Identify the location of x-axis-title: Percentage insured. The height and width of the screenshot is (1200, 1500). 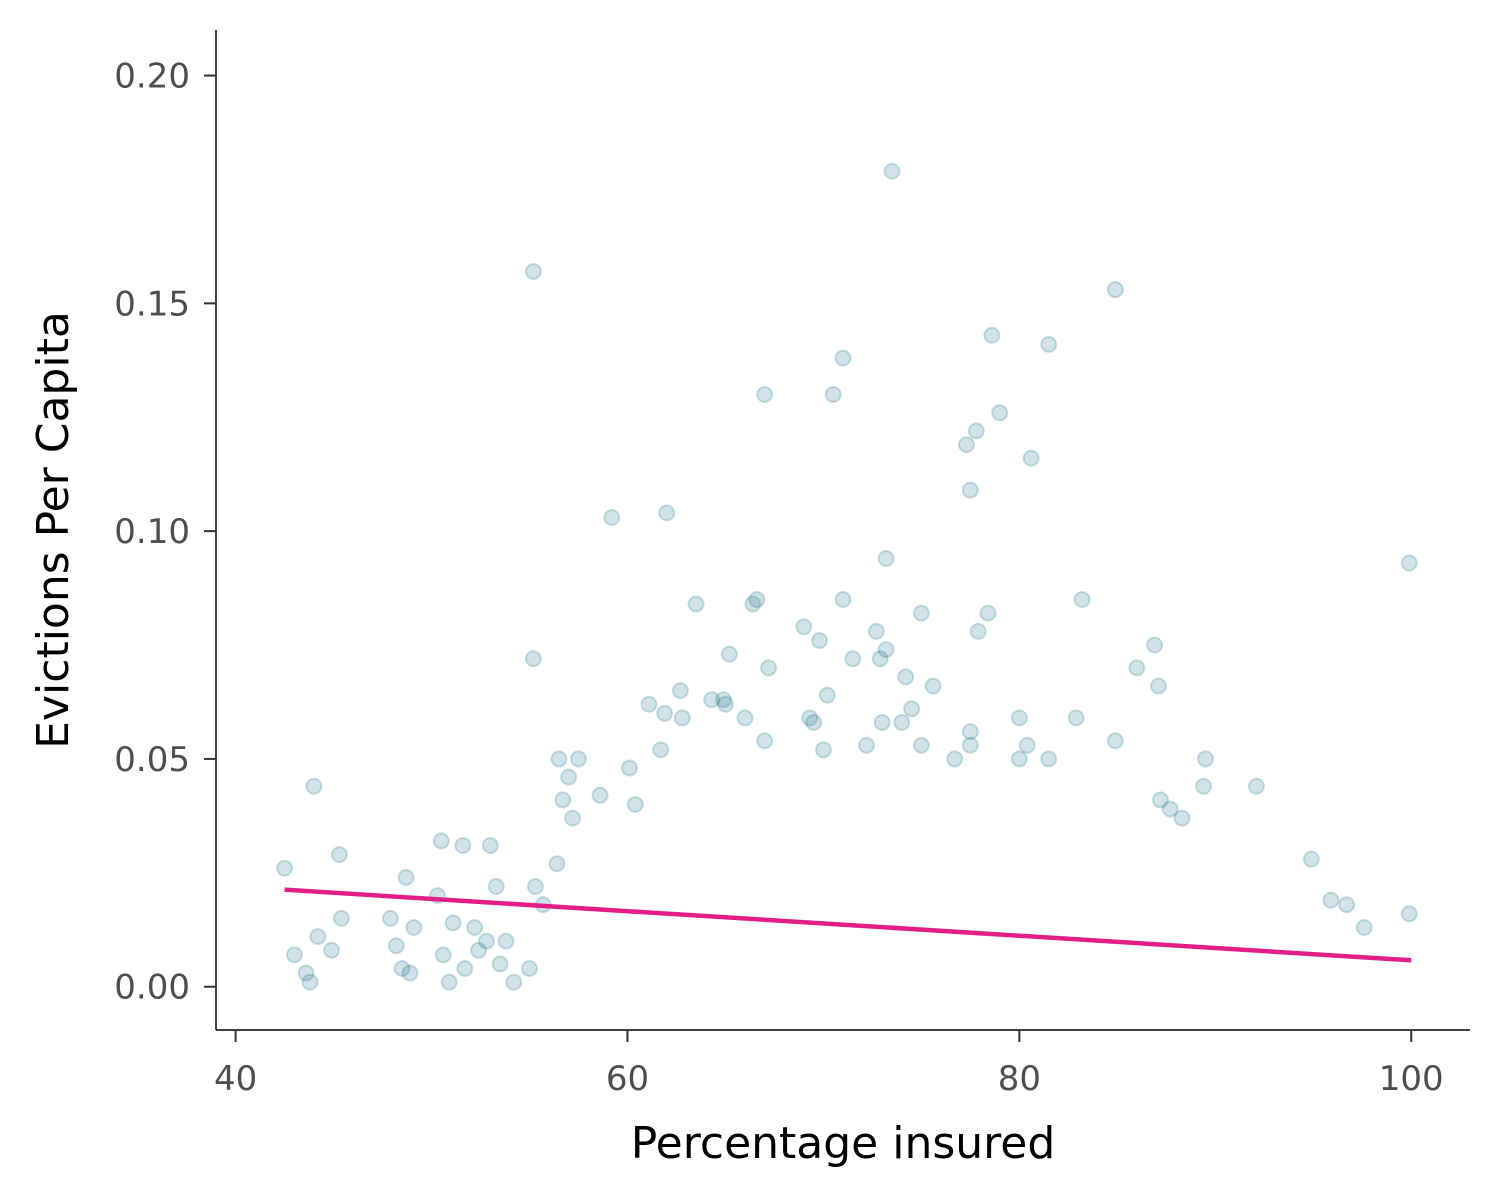
(843, 1143).